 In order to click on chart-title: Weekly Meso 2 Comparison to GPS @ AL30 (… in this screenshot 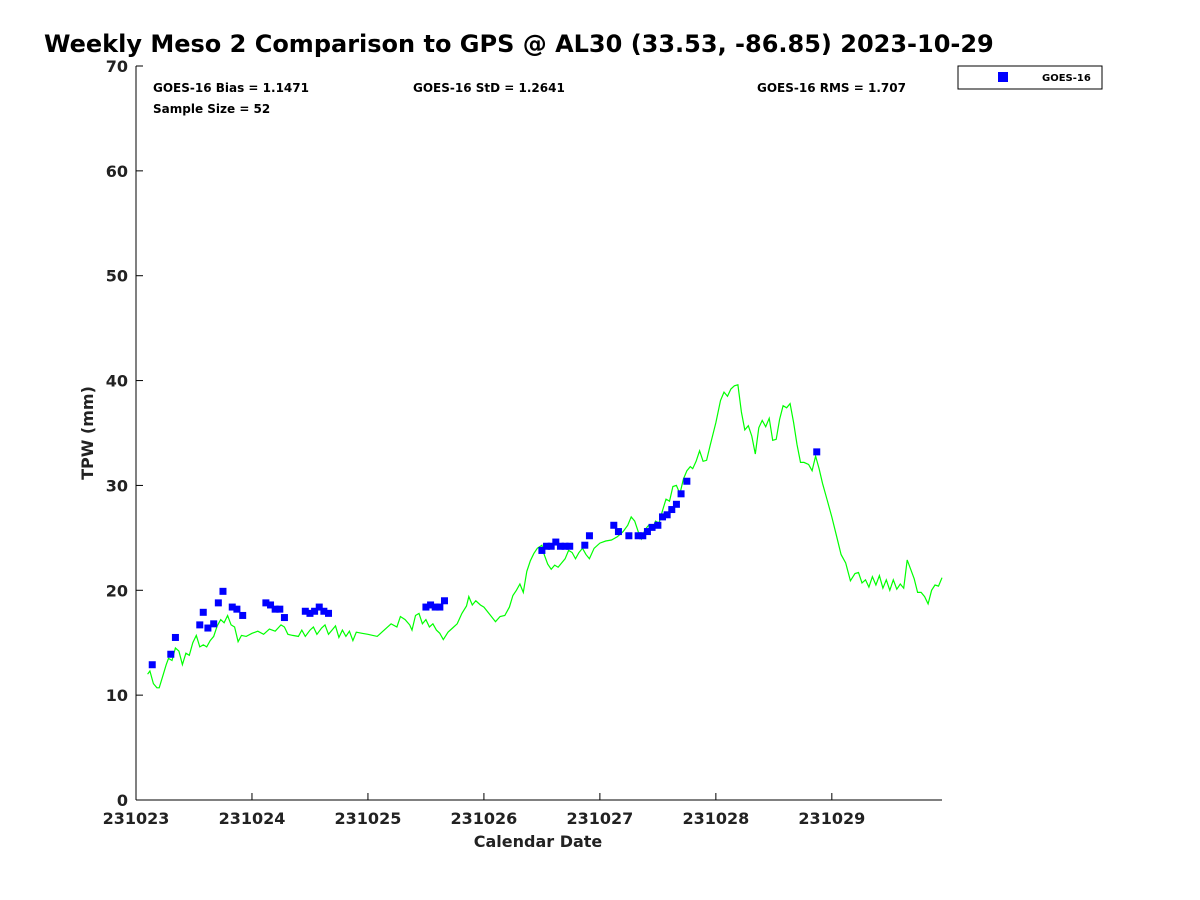, I will do `click(519, 44)`.